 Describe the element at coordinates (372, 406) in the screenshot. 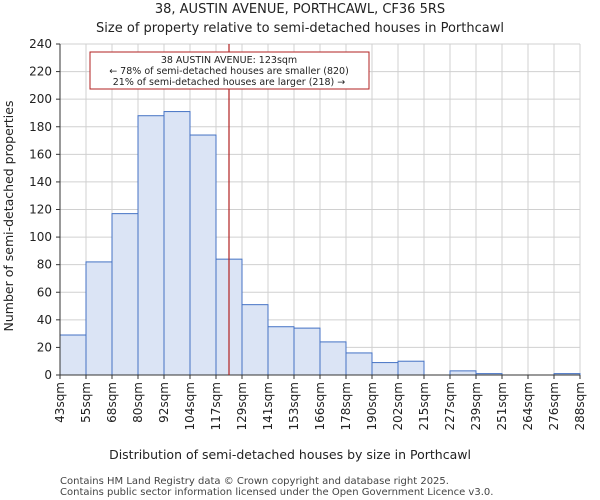

I see `x-tick-label: 190sqm` at that location.